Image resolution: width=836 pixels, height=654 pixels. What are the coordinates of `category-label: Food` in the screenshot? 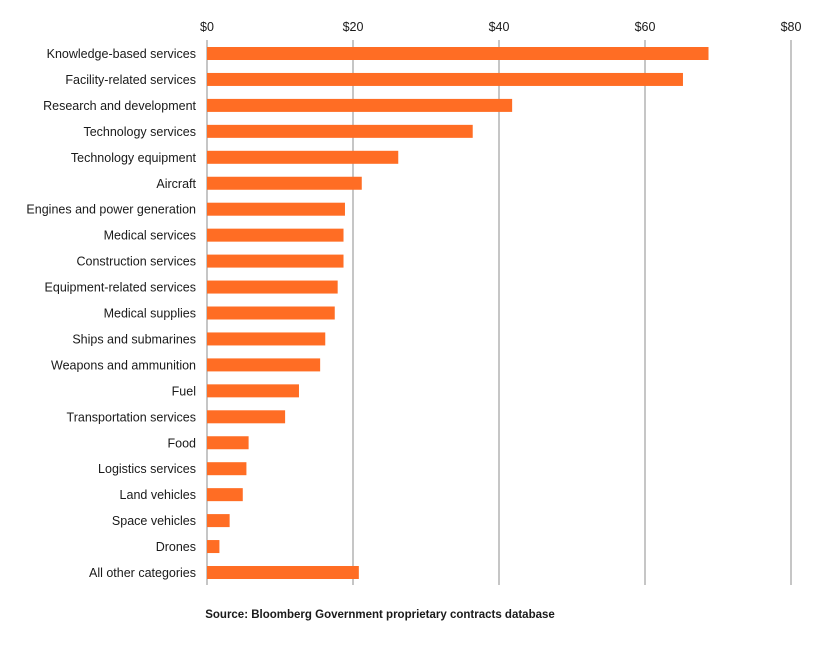 It's located at (182, 443).